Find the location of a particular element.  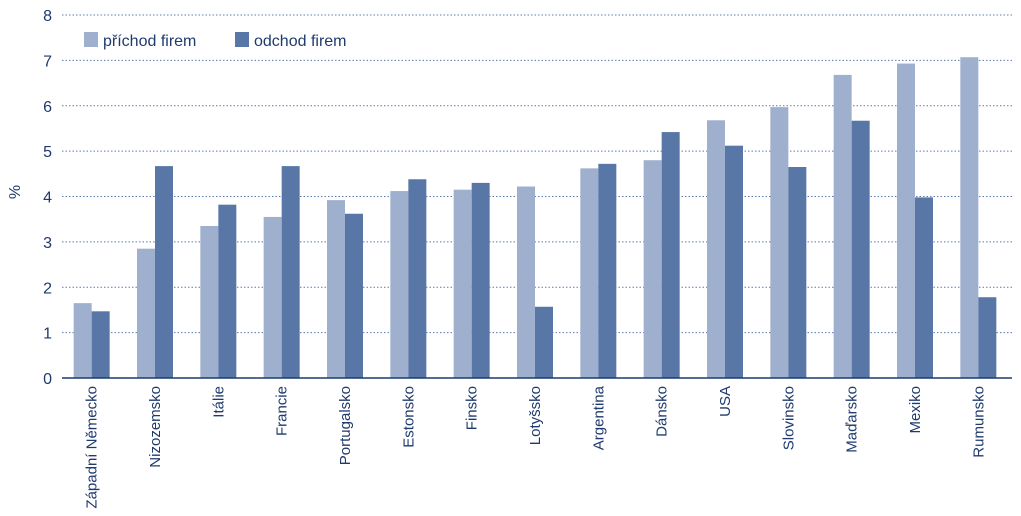

y-tick-label: 4 is located at coordinates (47, 198).